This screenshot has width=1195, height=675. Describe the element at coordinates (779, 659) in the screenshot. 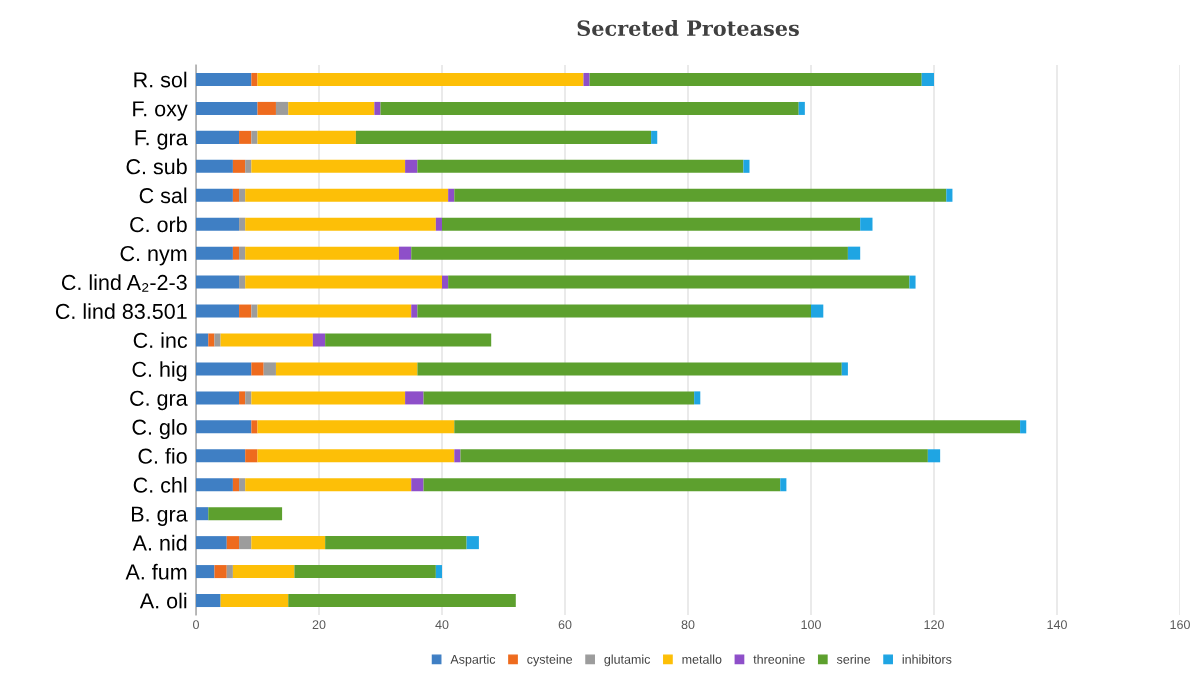

I see `legend-label: threonine` at that location.